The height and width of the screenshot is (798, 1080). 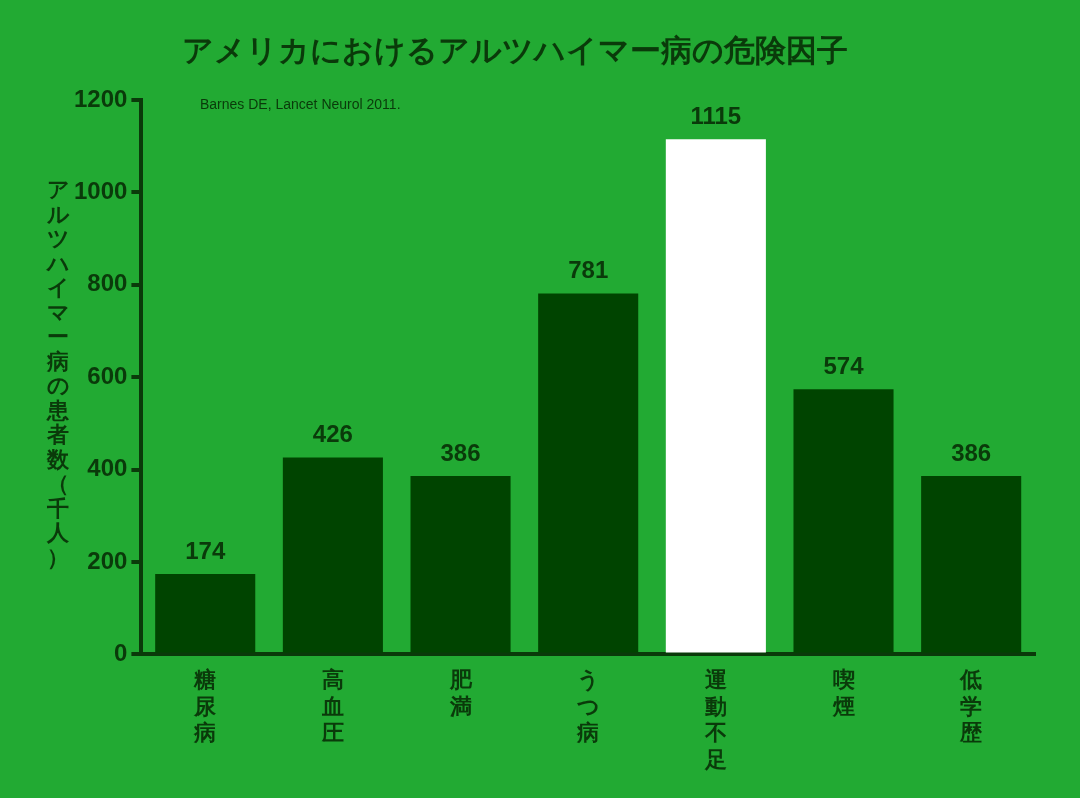 What do you see at coordinates (107, 468) in the screenshot?
I see `y-tick-label: 400` at bounding box center [107, 468].